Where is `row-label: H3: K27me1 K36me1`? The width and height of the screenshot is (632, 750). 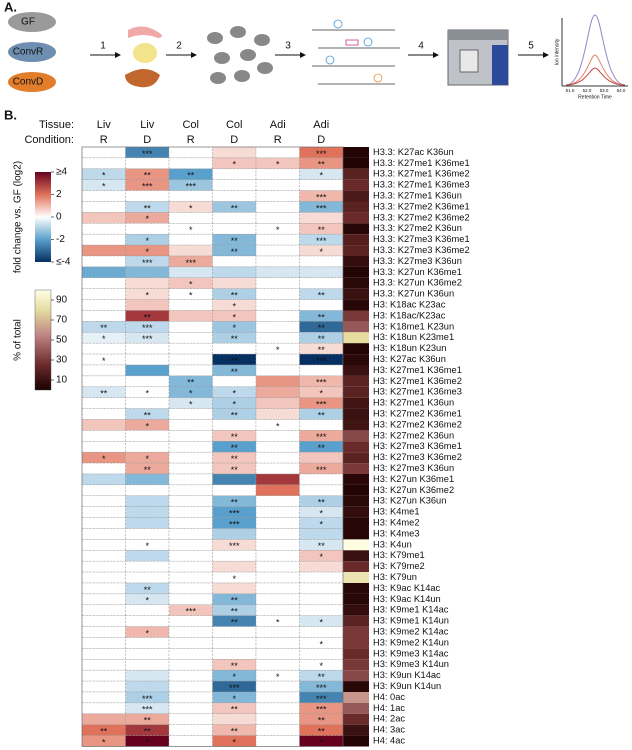
row-label: H3: K27me1 K36me1 is located at coordinates (417, 370).